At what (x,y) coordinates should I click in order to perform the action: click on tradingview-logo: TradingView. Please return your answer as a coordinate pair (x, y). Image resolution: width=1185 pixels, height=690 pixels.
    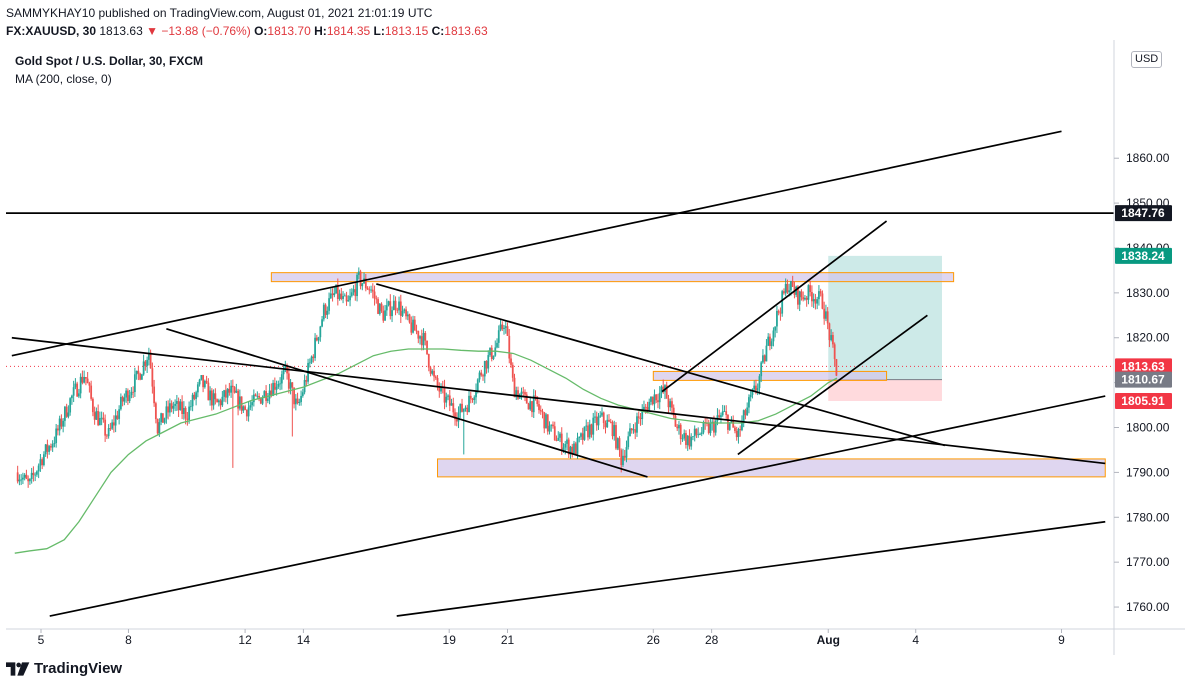
    Looking at the image, I should click on (64, 668).